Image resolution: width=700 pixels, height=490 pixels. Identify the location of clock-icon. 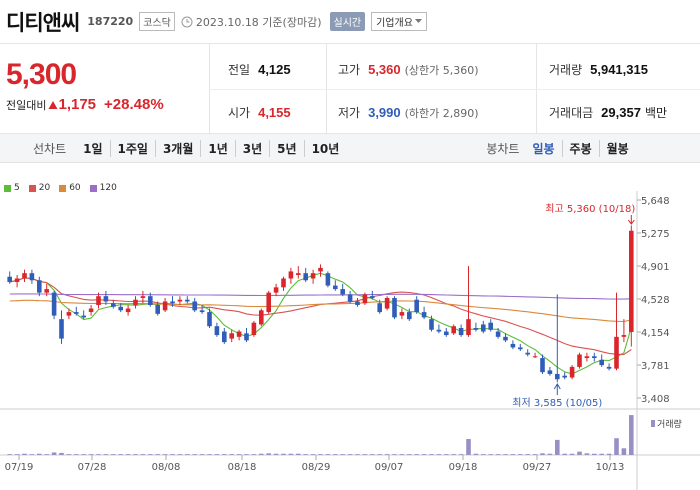
(187, 21).